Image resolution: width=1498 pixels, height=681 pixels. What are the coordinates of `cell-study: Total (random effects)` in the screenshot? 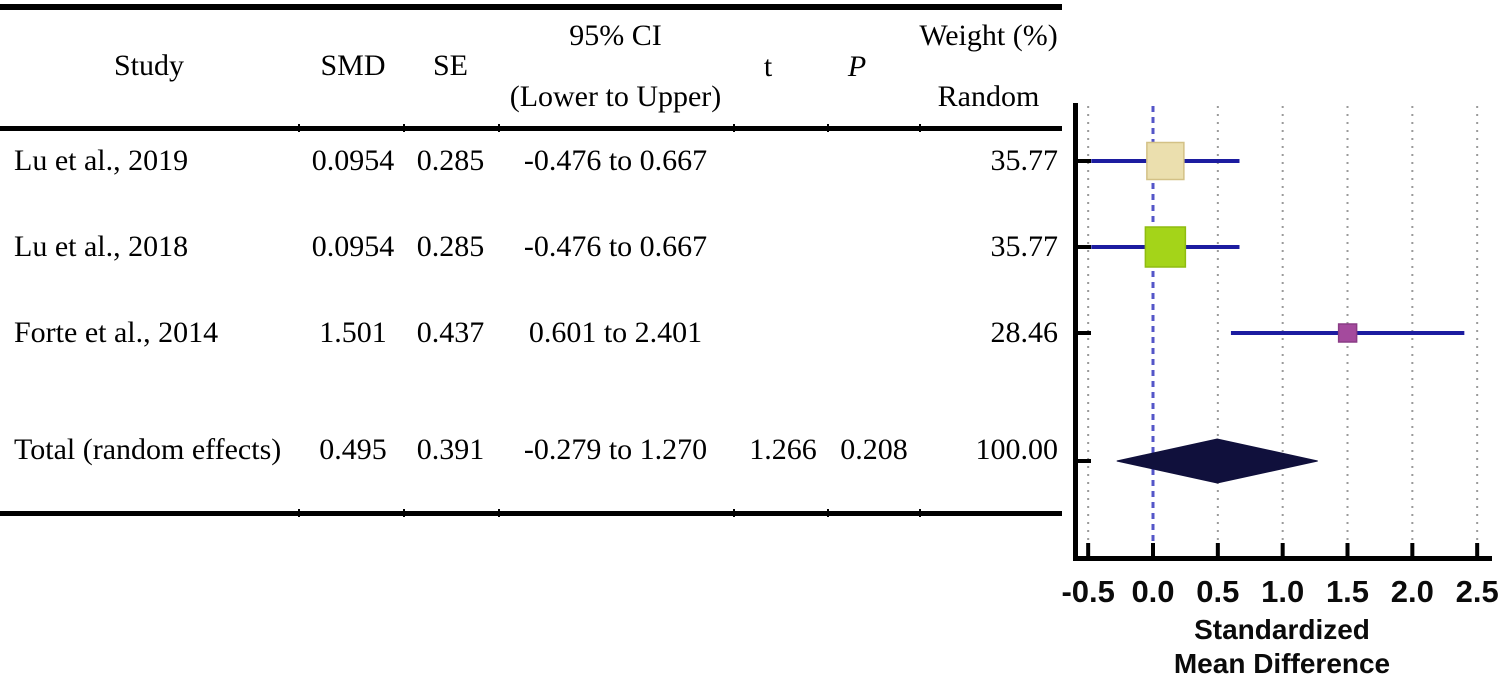 It's located at (148, 449).